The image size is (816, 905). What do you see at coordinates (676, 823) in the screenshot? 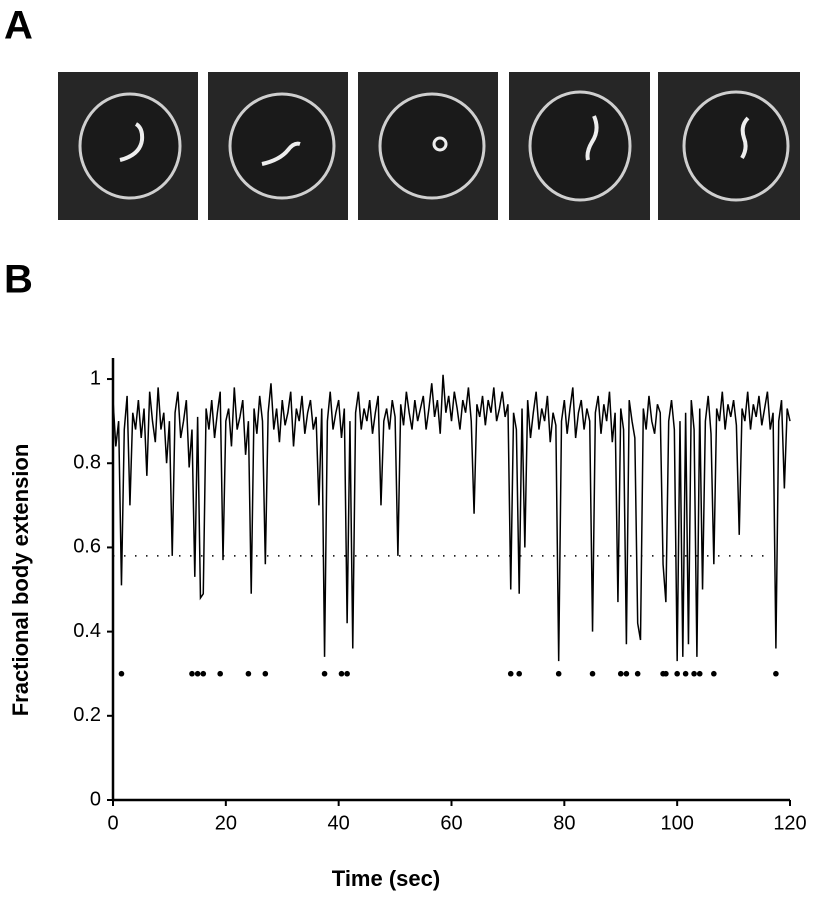
I see `x-tick-label: 100` at bounding box center [676, 823].